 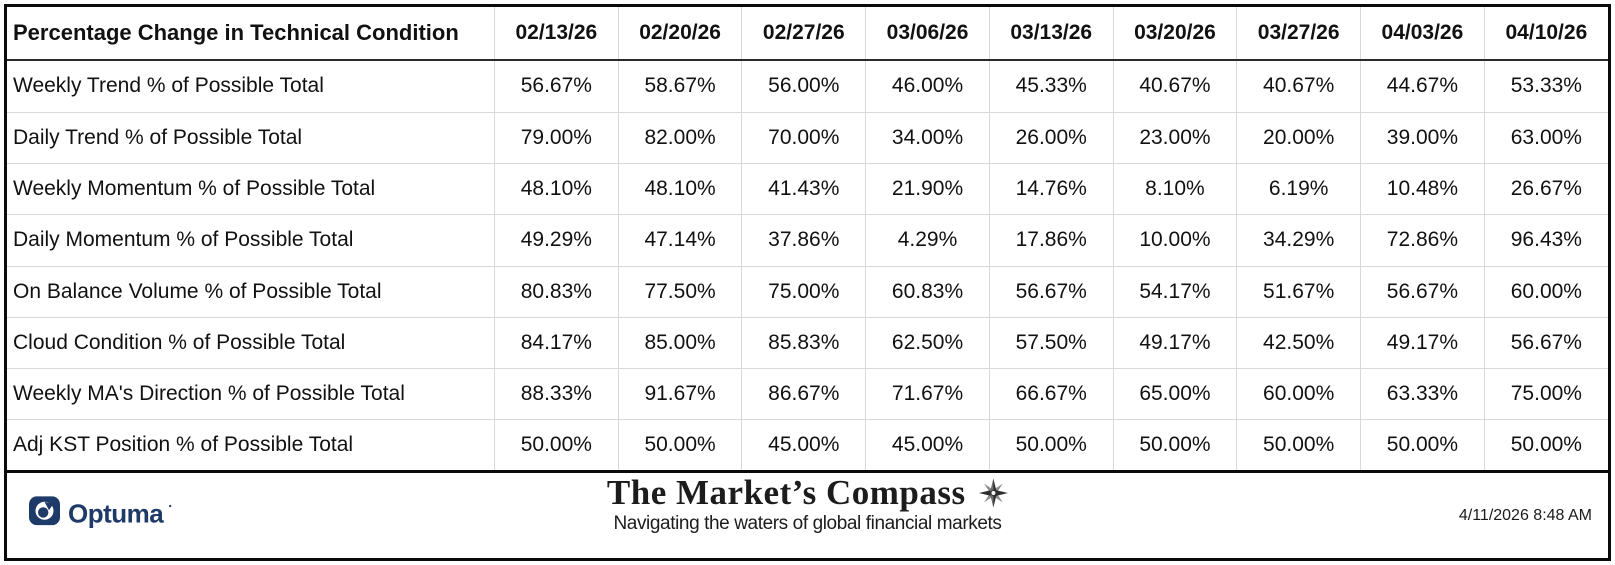 What do you see at coordinates (116, 512) in the screenshot?
I see `optuma-brand-text: Optuma` at bounding box center [116, 512].